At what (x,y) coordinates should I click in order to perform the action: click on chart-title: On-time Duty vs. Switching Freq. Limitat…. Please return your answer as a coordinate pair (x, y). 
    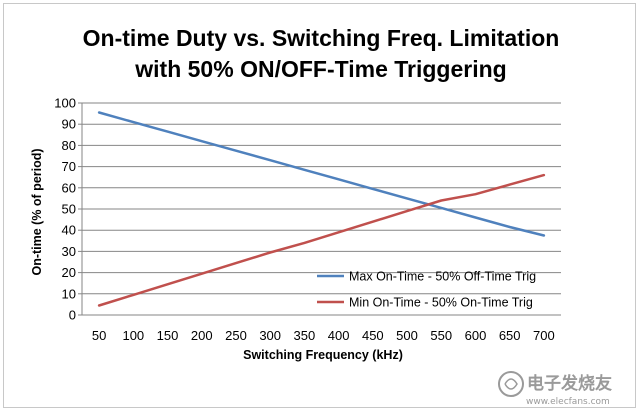
    Looking at the image, I should click on (321, 53).